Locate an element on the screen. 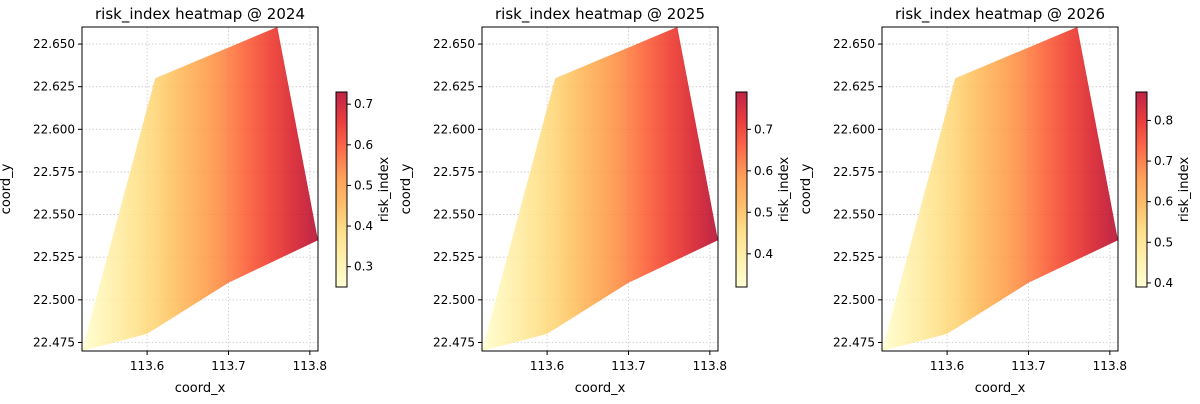  chart-title: risk_index heatmap @ 2026 is located at coordinates (1000, 14).